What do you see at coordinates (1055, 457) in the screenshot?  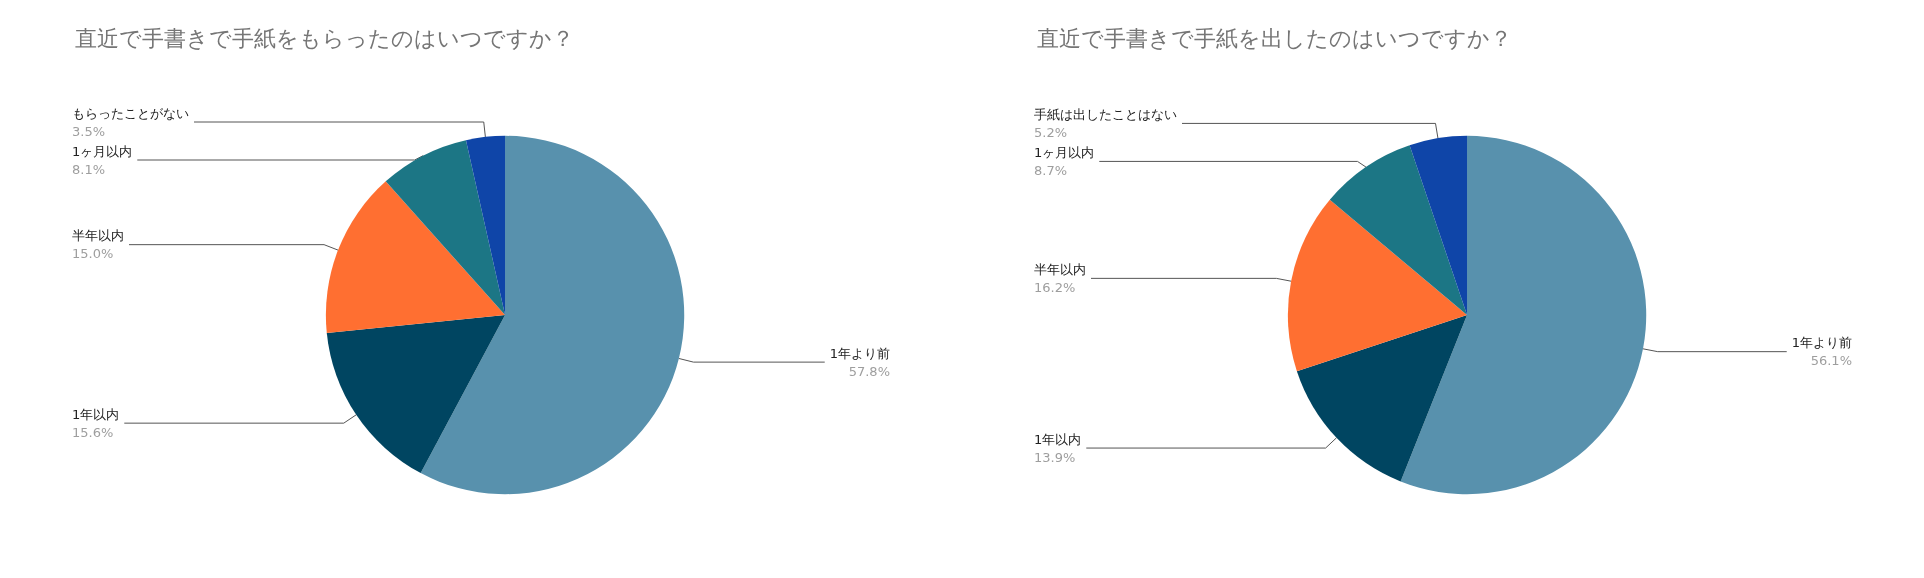 I see `data-label: 13.9%` at bounding box center [1055, 457].